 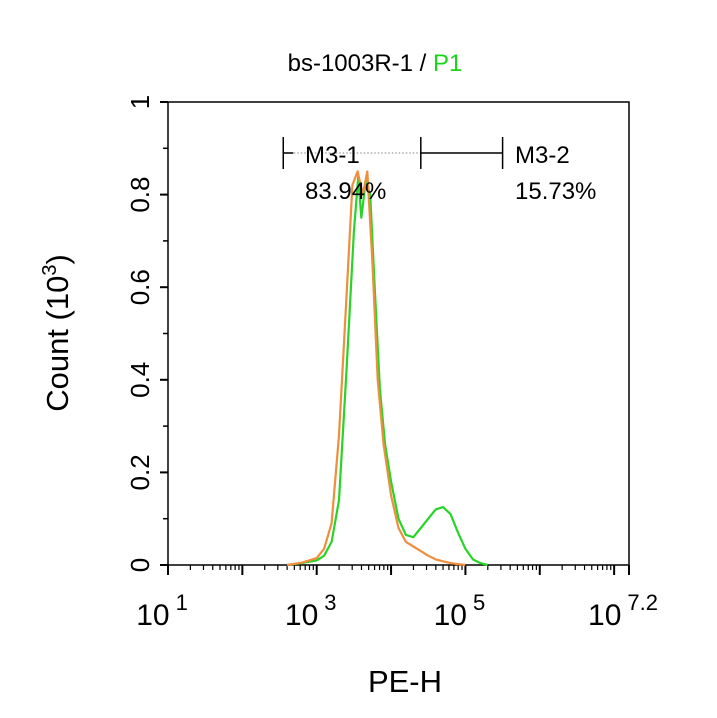 What do you see at coordinates (542, 155) in the screenshot?
I see `marker-label-2: M3-2` at bounding box center [542, 155].